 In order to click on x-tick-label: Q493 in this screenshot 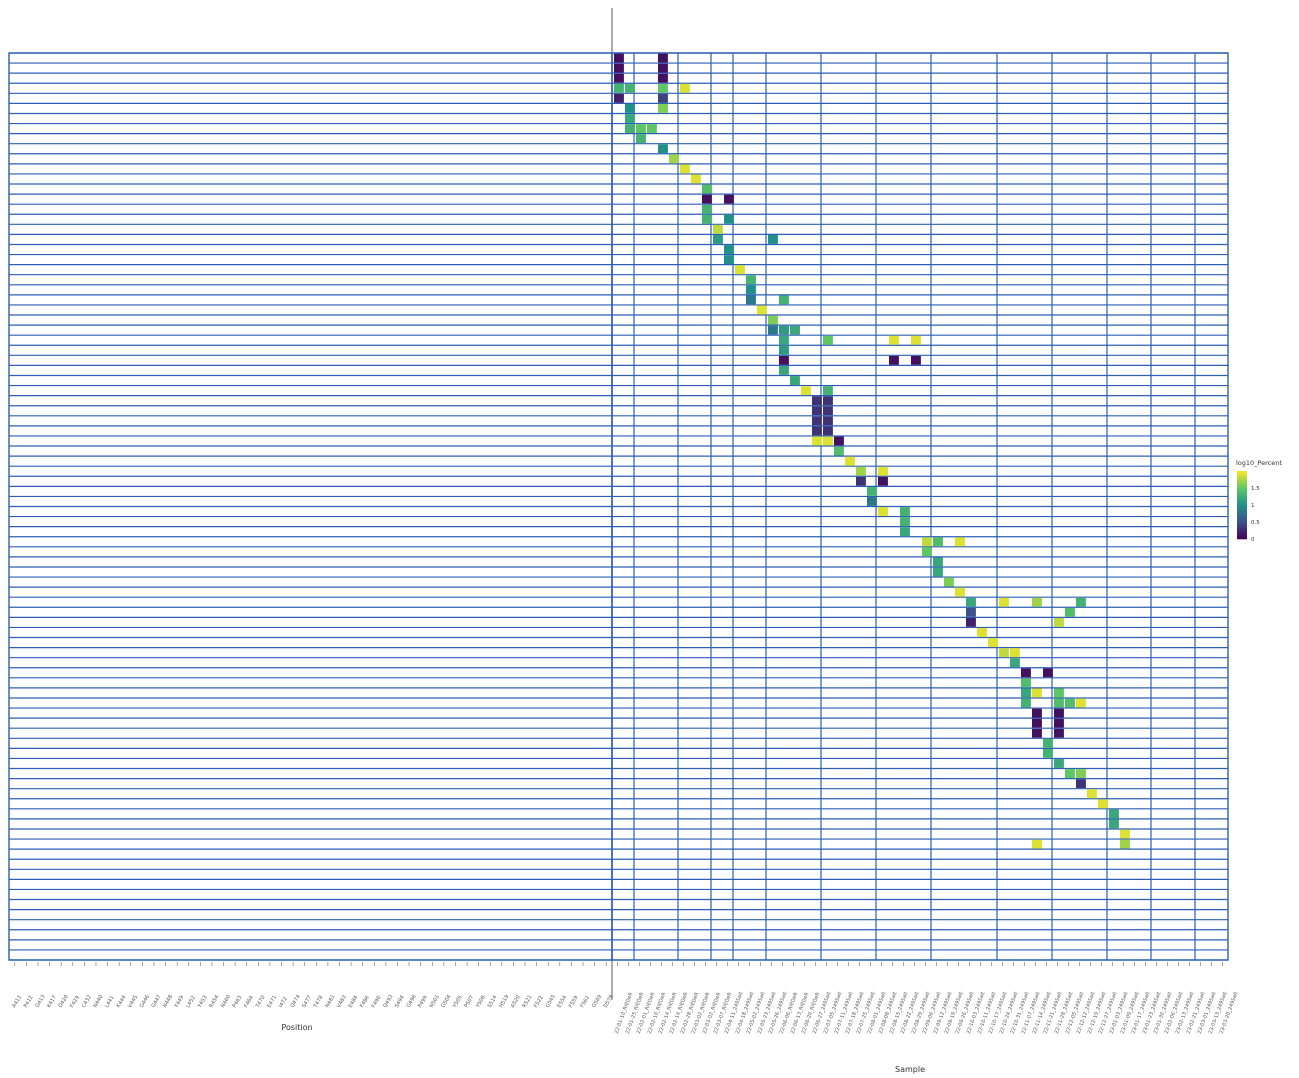, I will do `click(388, 1001)`.